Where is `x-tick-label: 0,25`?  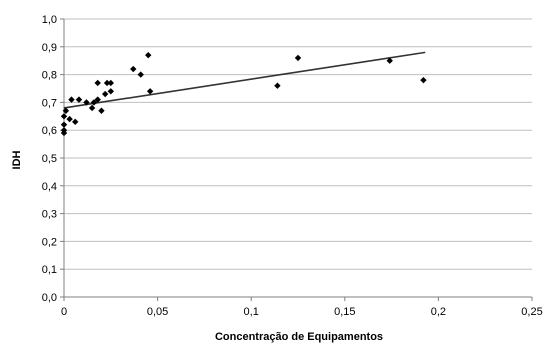
x-tick-label: 0,25 is located at coordinates (531, 312).